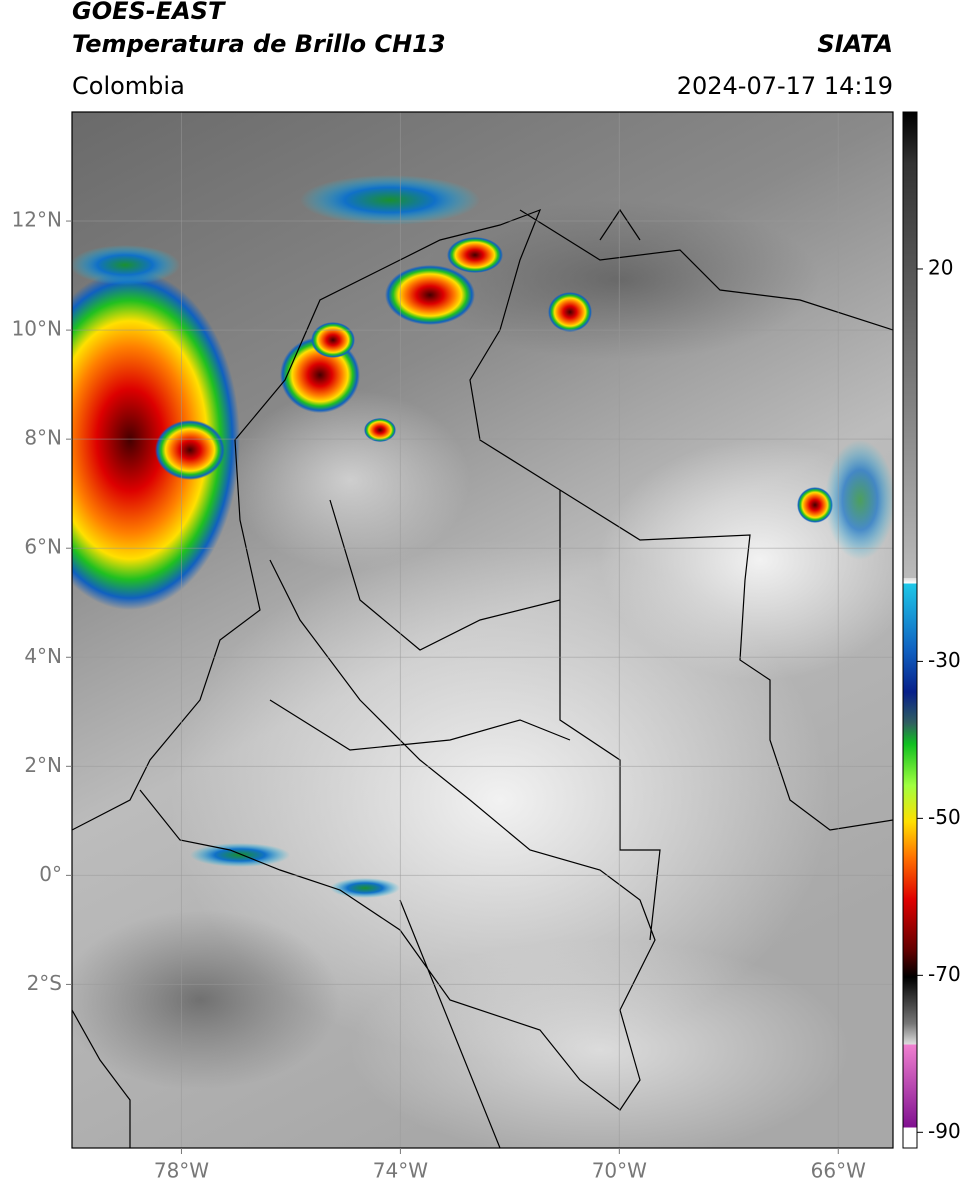 The height and width of the screenshot is (1190, 966). Describe the element at coordinates (944, 974) in the screenshot. I see `colorbar-tick-label: -70` at that location.